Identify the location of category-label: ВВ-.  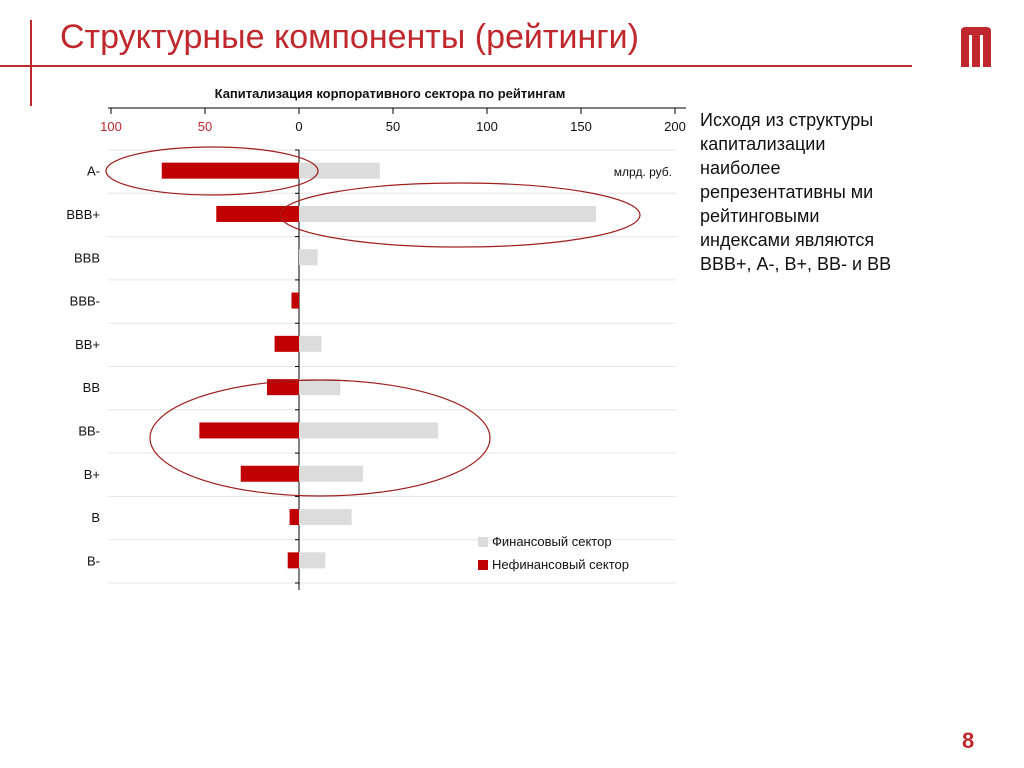
(89, 430).